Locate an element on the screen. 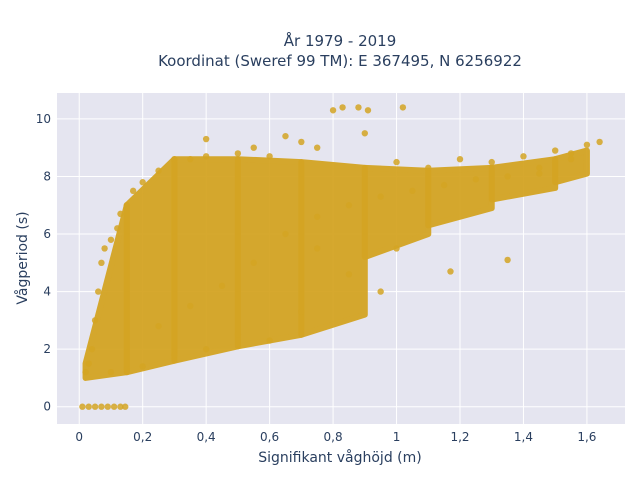 The image size is (640, 480). x-tick-label-1: 0,2 is located at coordinates (142, 437).